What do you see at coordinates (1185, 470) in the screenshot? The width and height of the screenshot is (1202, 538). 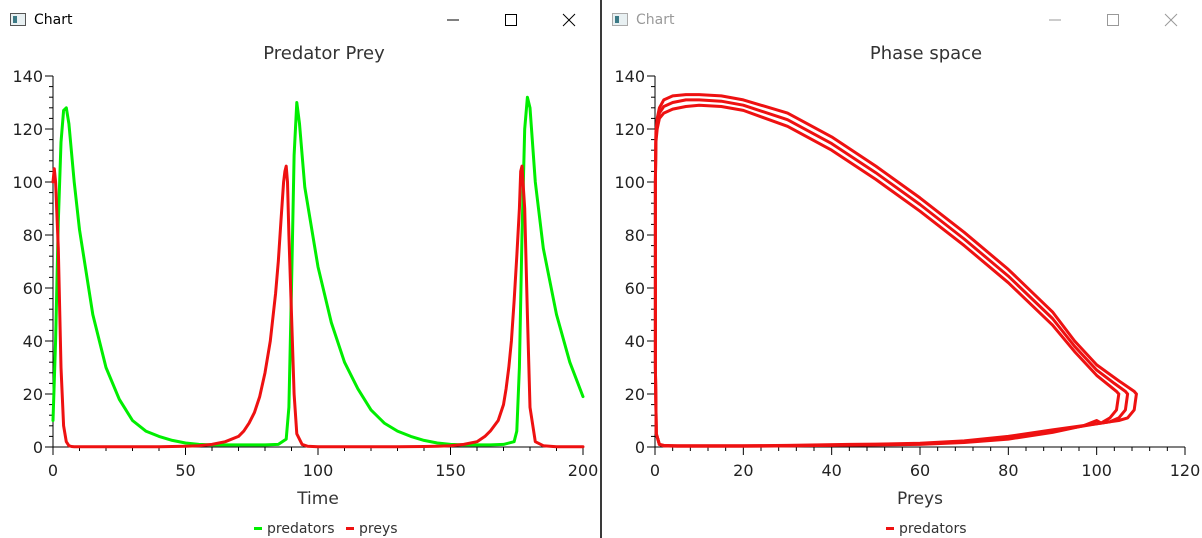 I see `x-tick-label: 120` at bounding box center [1185, 470].